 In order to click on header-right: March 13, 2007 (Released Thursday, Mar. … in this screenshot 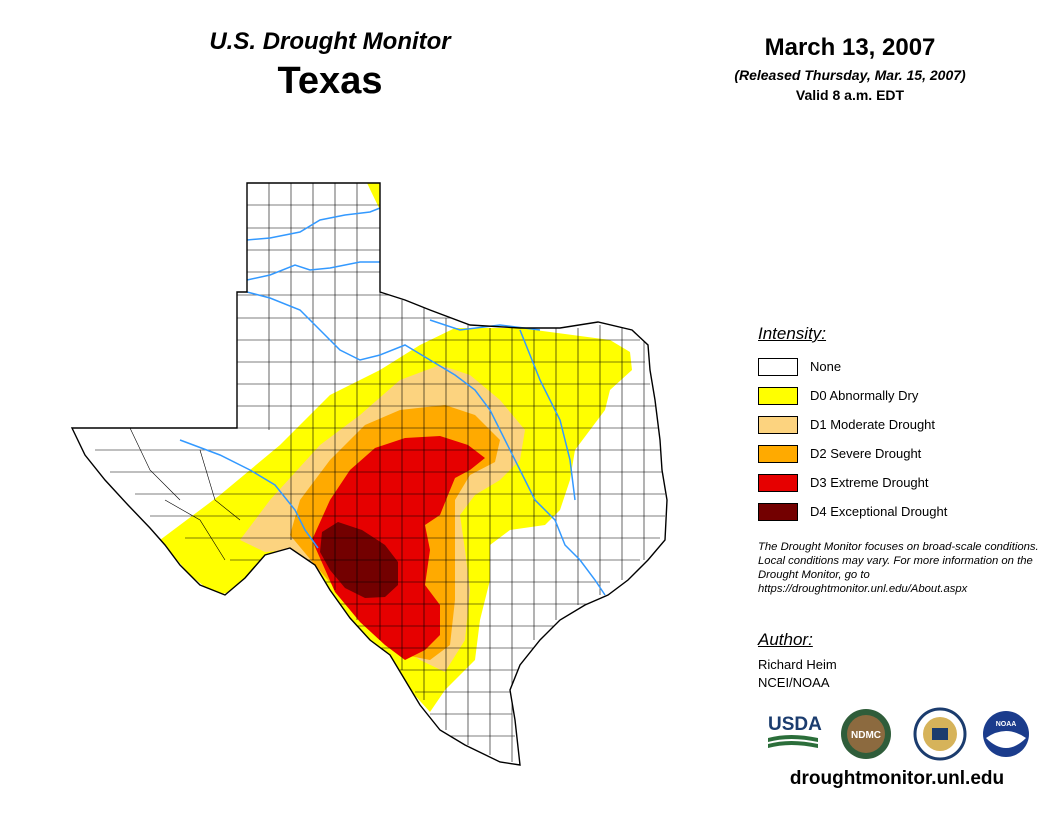, I will do `click(850, 68)`.